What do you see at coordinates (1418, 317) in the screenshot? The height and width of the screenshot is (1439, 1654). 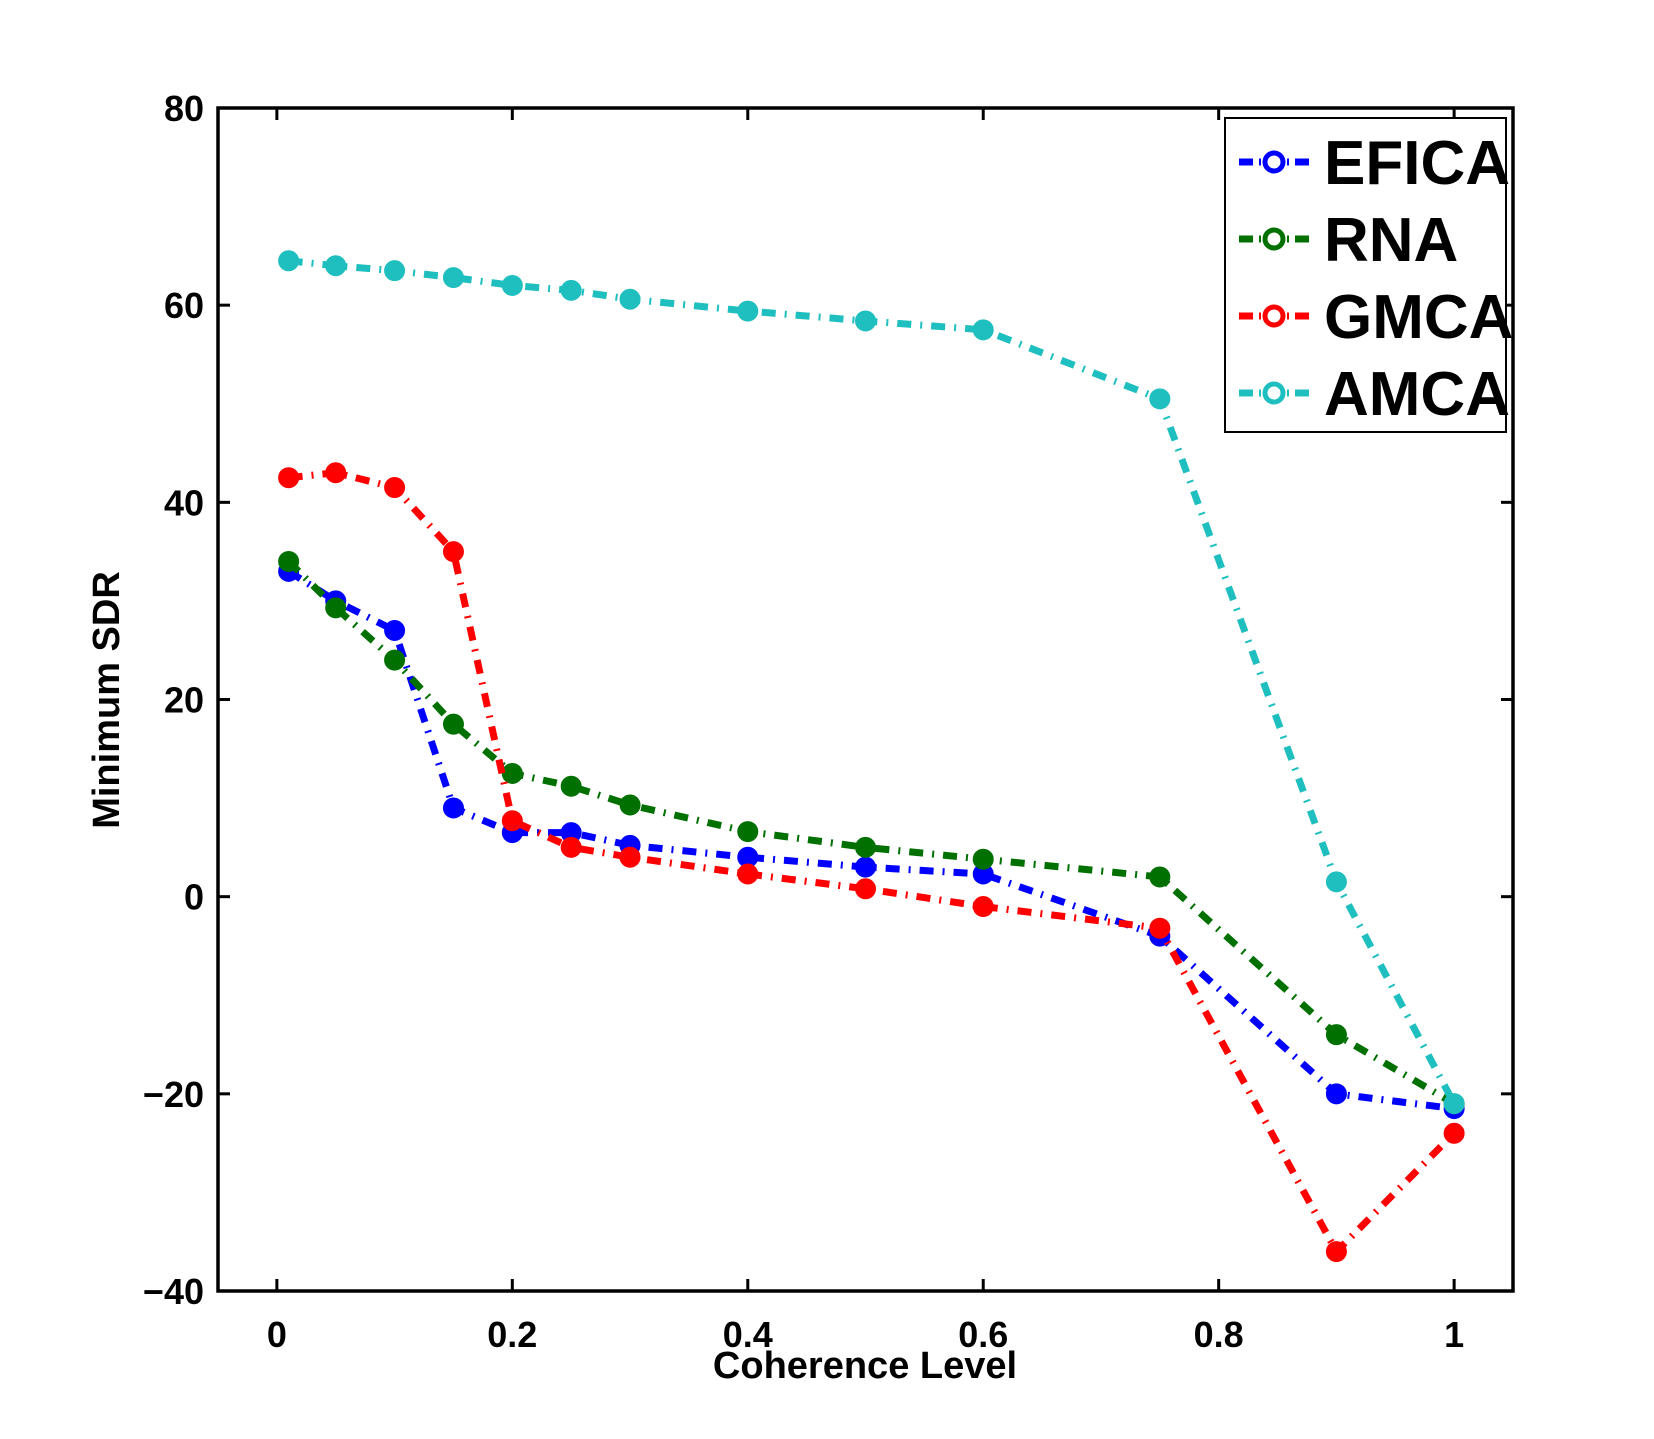 I see `legend-label: GMCA` at bounding box center [1418, 317].